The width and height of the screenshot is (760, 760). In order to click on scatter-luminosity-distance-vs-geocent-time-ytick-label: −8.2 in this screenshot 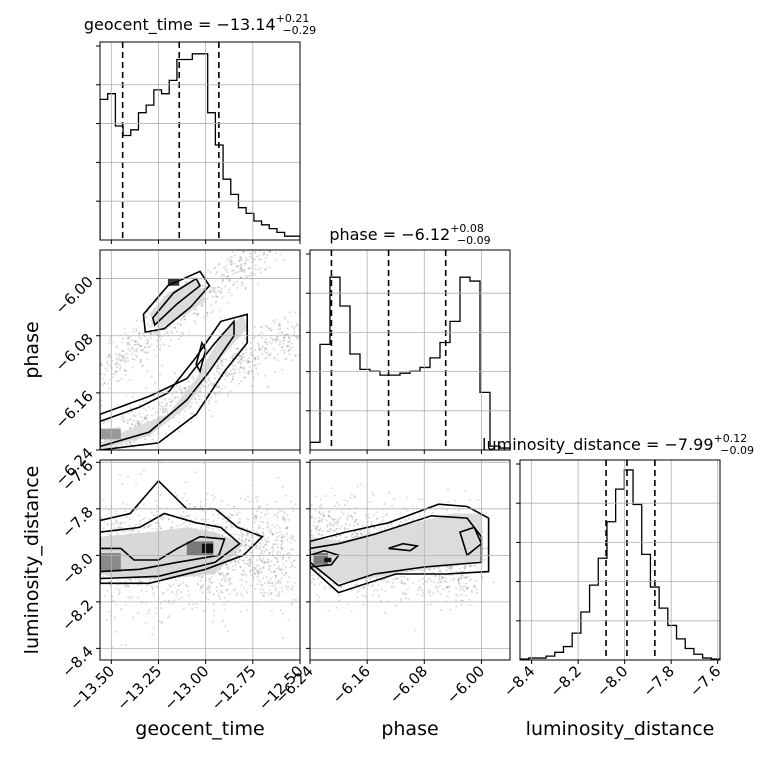, I will do `click(77, 615)`.